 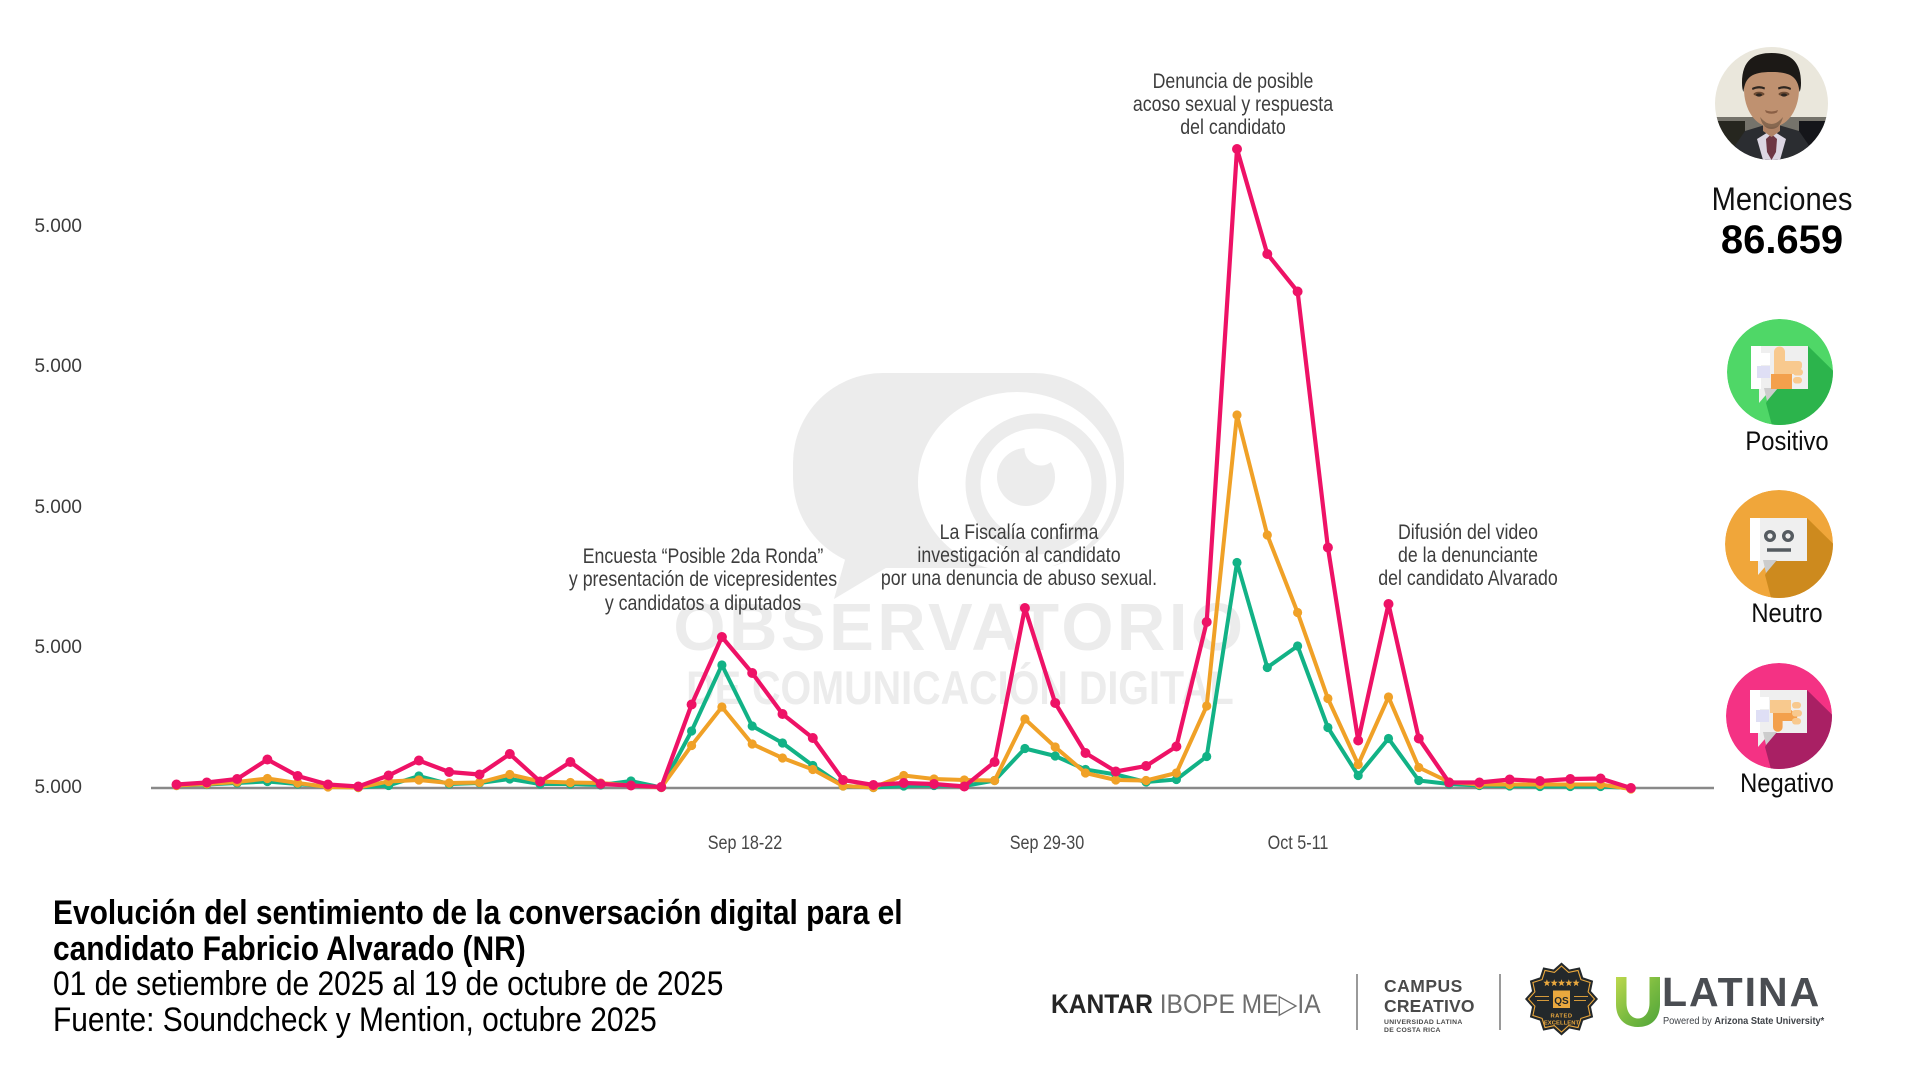 What do you see at coordinates (1561, 1017) in the screenshot?
I see `svg-text: RATED` at bounding box center [1561, 1017].